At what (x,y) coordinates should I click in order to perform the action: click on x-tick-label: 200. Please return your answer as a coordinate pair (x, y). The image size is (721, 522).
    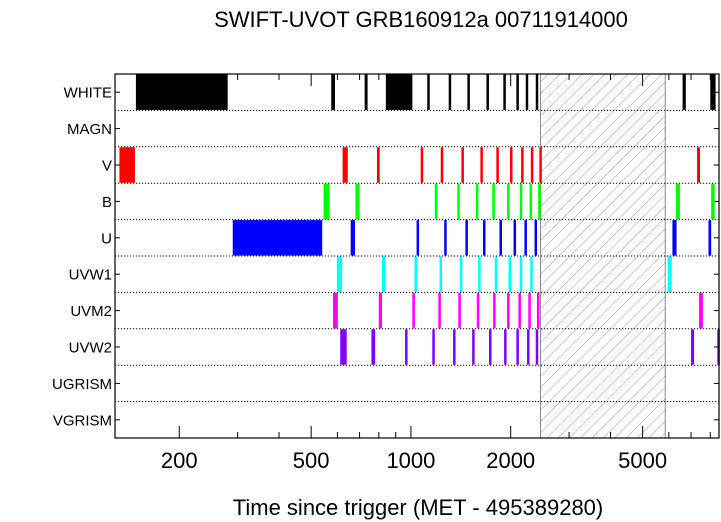
    Looking at the image, I should click on (179, 460).